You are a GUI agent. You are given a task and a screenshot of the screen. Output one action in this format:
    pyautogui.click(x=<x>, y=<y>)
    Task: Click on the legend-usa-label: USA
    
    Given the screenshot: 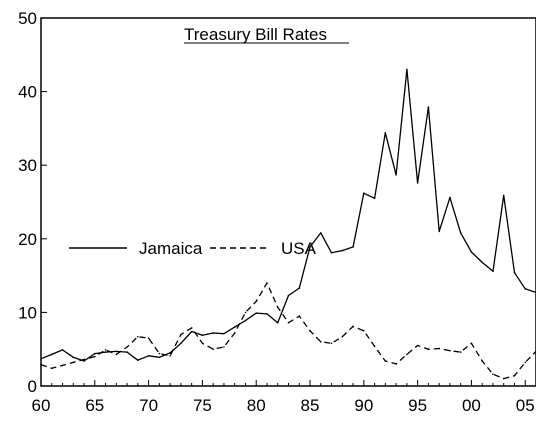 What is the action you would take?
    pyautogui.click(x=299, y=248)
    